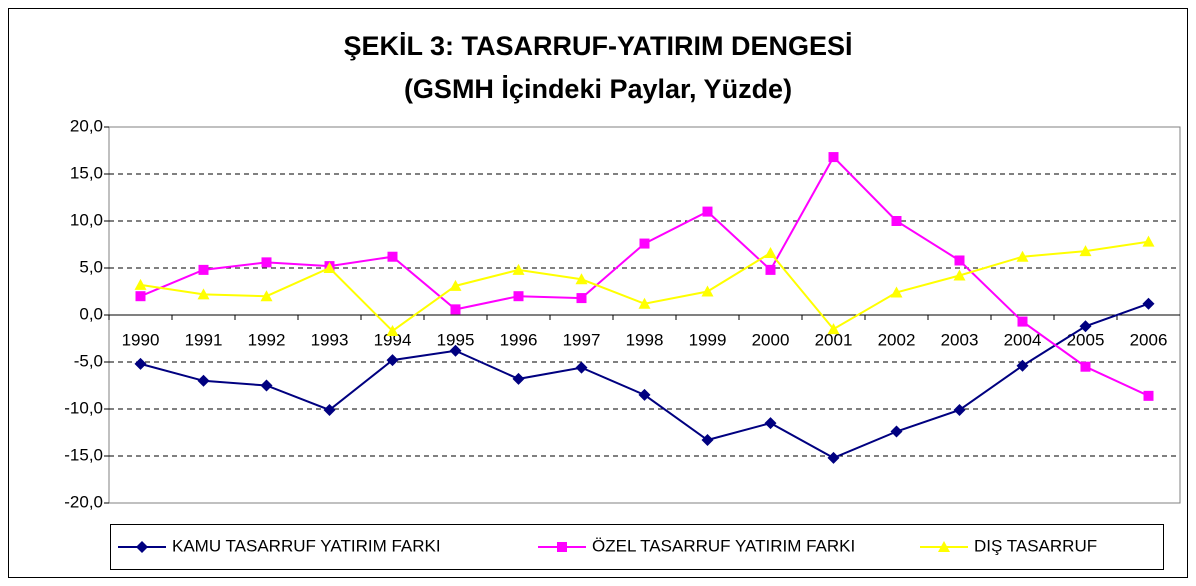 The image size is (1196, 586). I want to click on y-tick-label: 5,0, so click(91, 266).